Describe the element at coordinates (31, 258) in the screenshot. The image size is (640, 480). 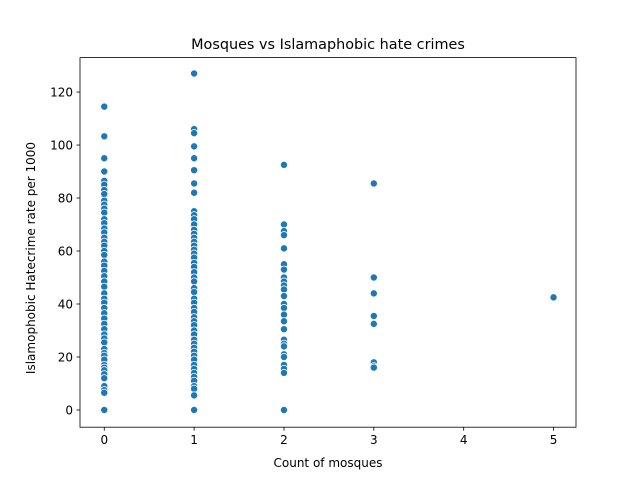
I see `y-axis-label: Islamophobic Hatecrime rate per 1000` at that location.